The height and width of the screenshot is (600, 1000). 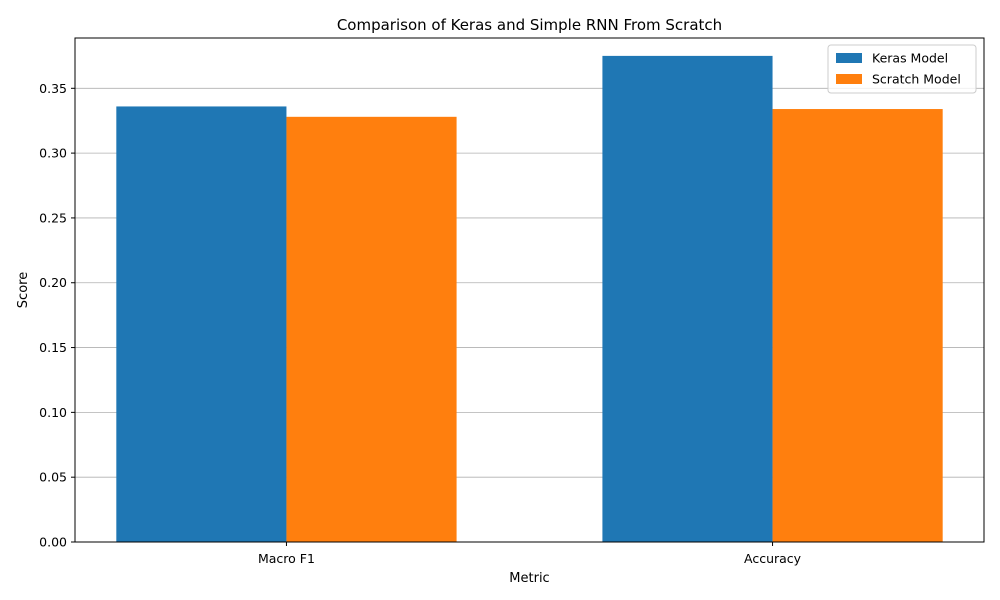 What do you see at coordinates (53, 153) in the screenshot?
I see `y-tick-label: 0.30` at bounding box center [53, 153].